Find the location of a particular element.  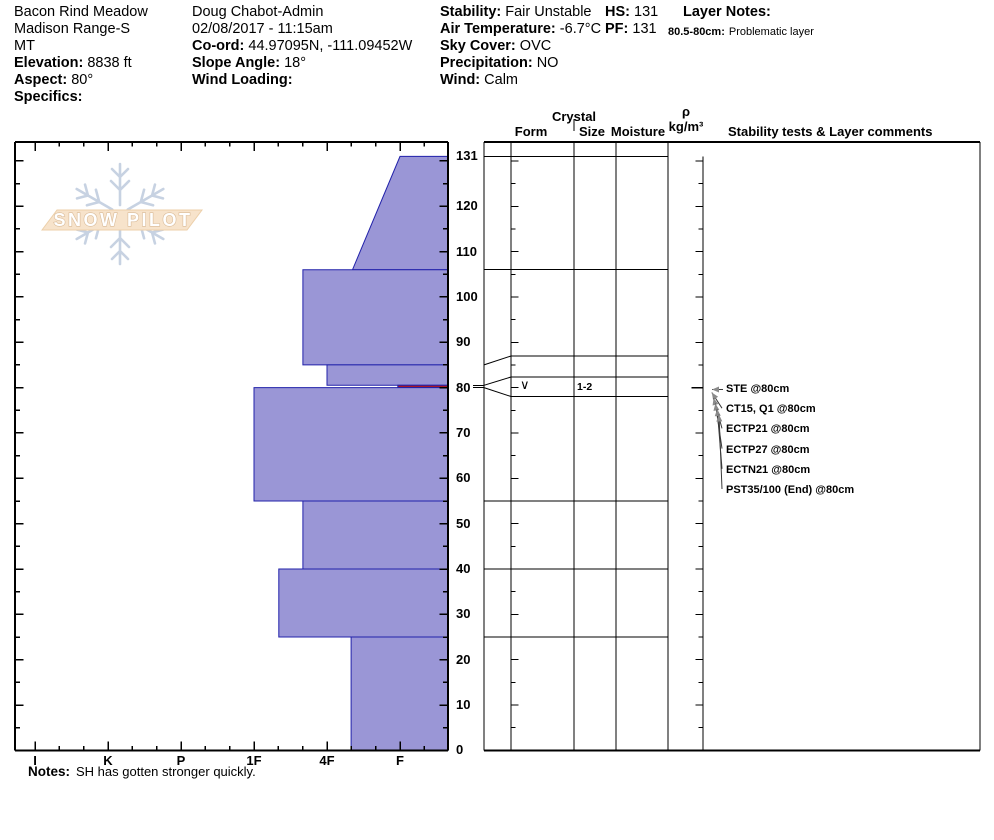

header-field: Air Temperature: -6.7°C is located at coordinates (521, 29).